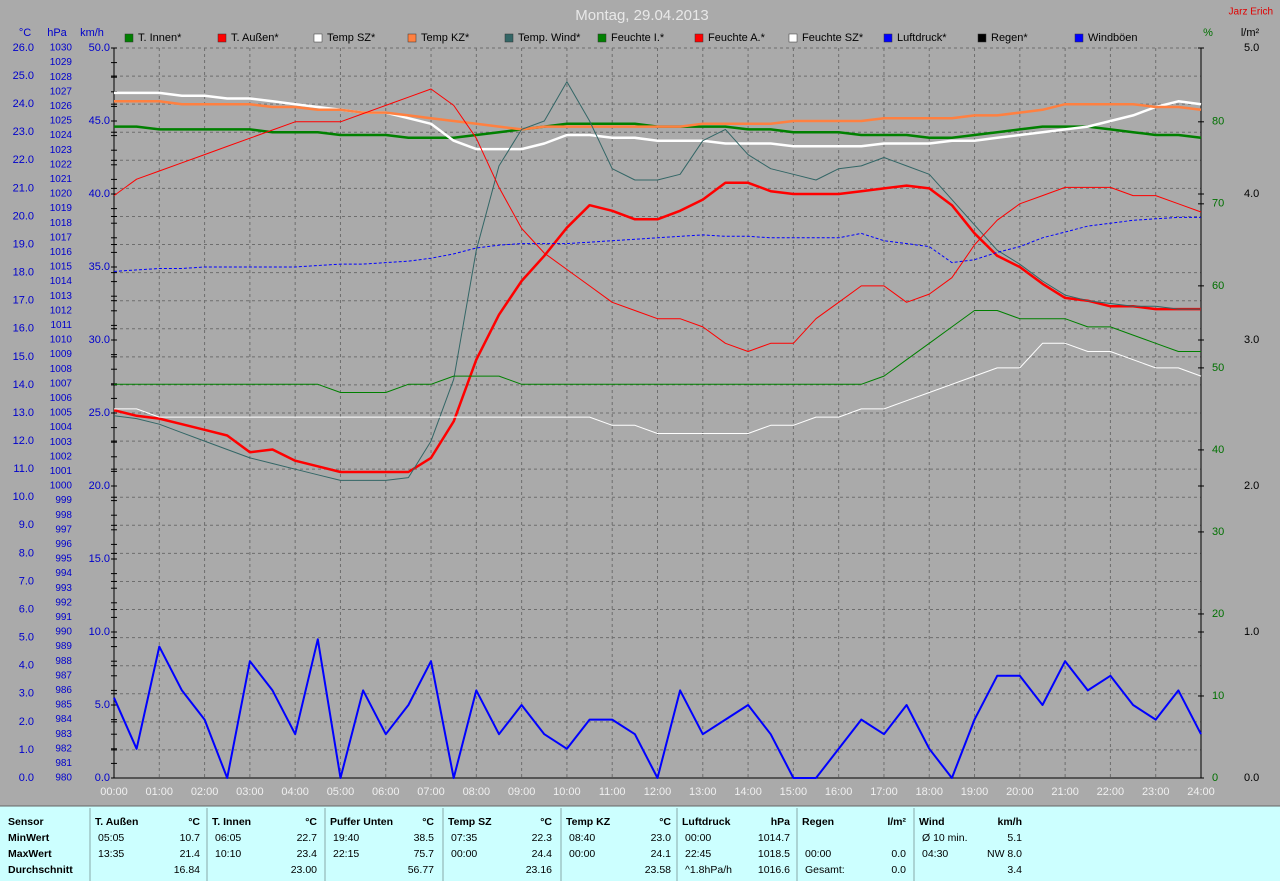 The width and height of the screenshot is (1280, 881). What do you see at coordinates (1218, 122) in the screenshot?
I see `y-tick-label: 80` at bounding box center [1218, 122].